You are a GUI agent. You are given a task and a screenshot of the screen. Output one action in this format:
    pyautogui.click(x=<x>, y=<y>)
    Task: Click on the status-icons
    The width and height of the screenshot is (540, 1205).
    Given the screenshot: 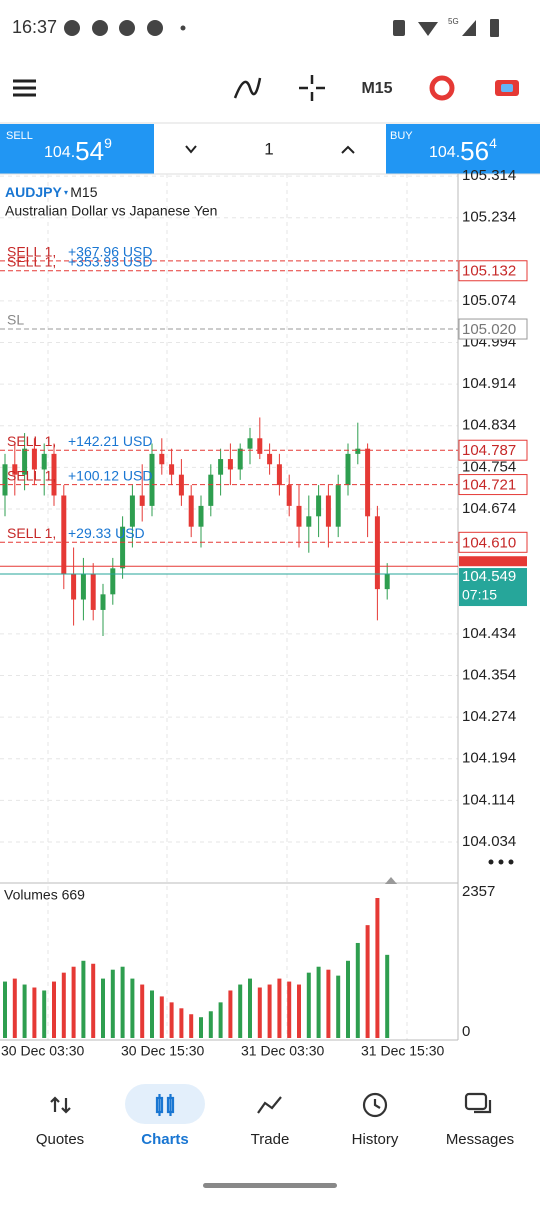 What is the action you would take?
    pyautogui.click(x=281, y=28)
    